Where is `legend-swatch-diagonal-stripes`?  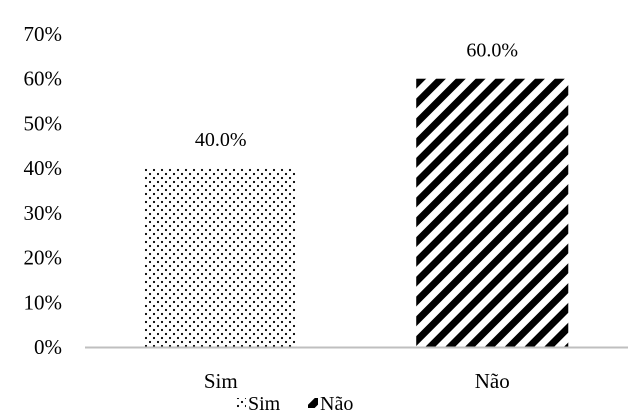
legend-swatch-diagonal-stripes is located at coordinates (313, 403).